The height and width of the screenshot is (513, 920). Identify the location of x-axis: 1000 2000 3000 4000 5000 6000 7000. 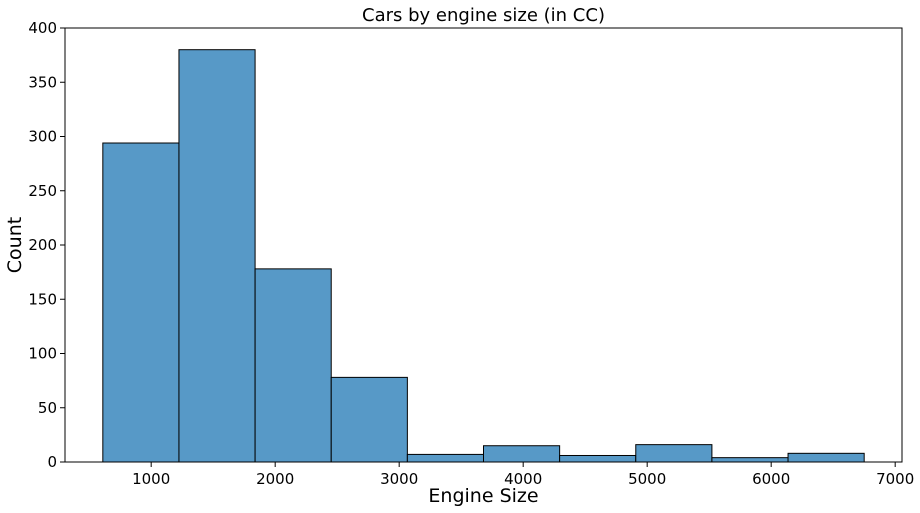
(523, 475).